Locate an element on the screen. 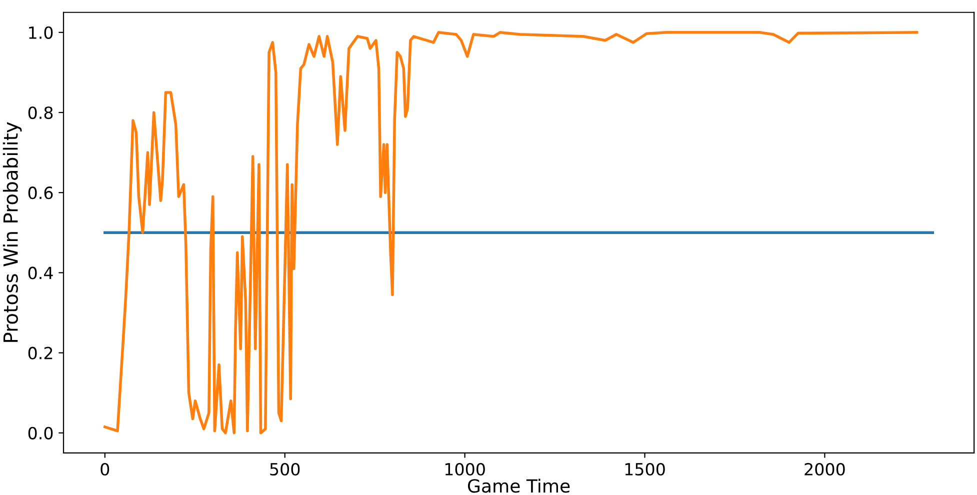  y-tick-label: 0.4 is located at coordinates (40, 273).